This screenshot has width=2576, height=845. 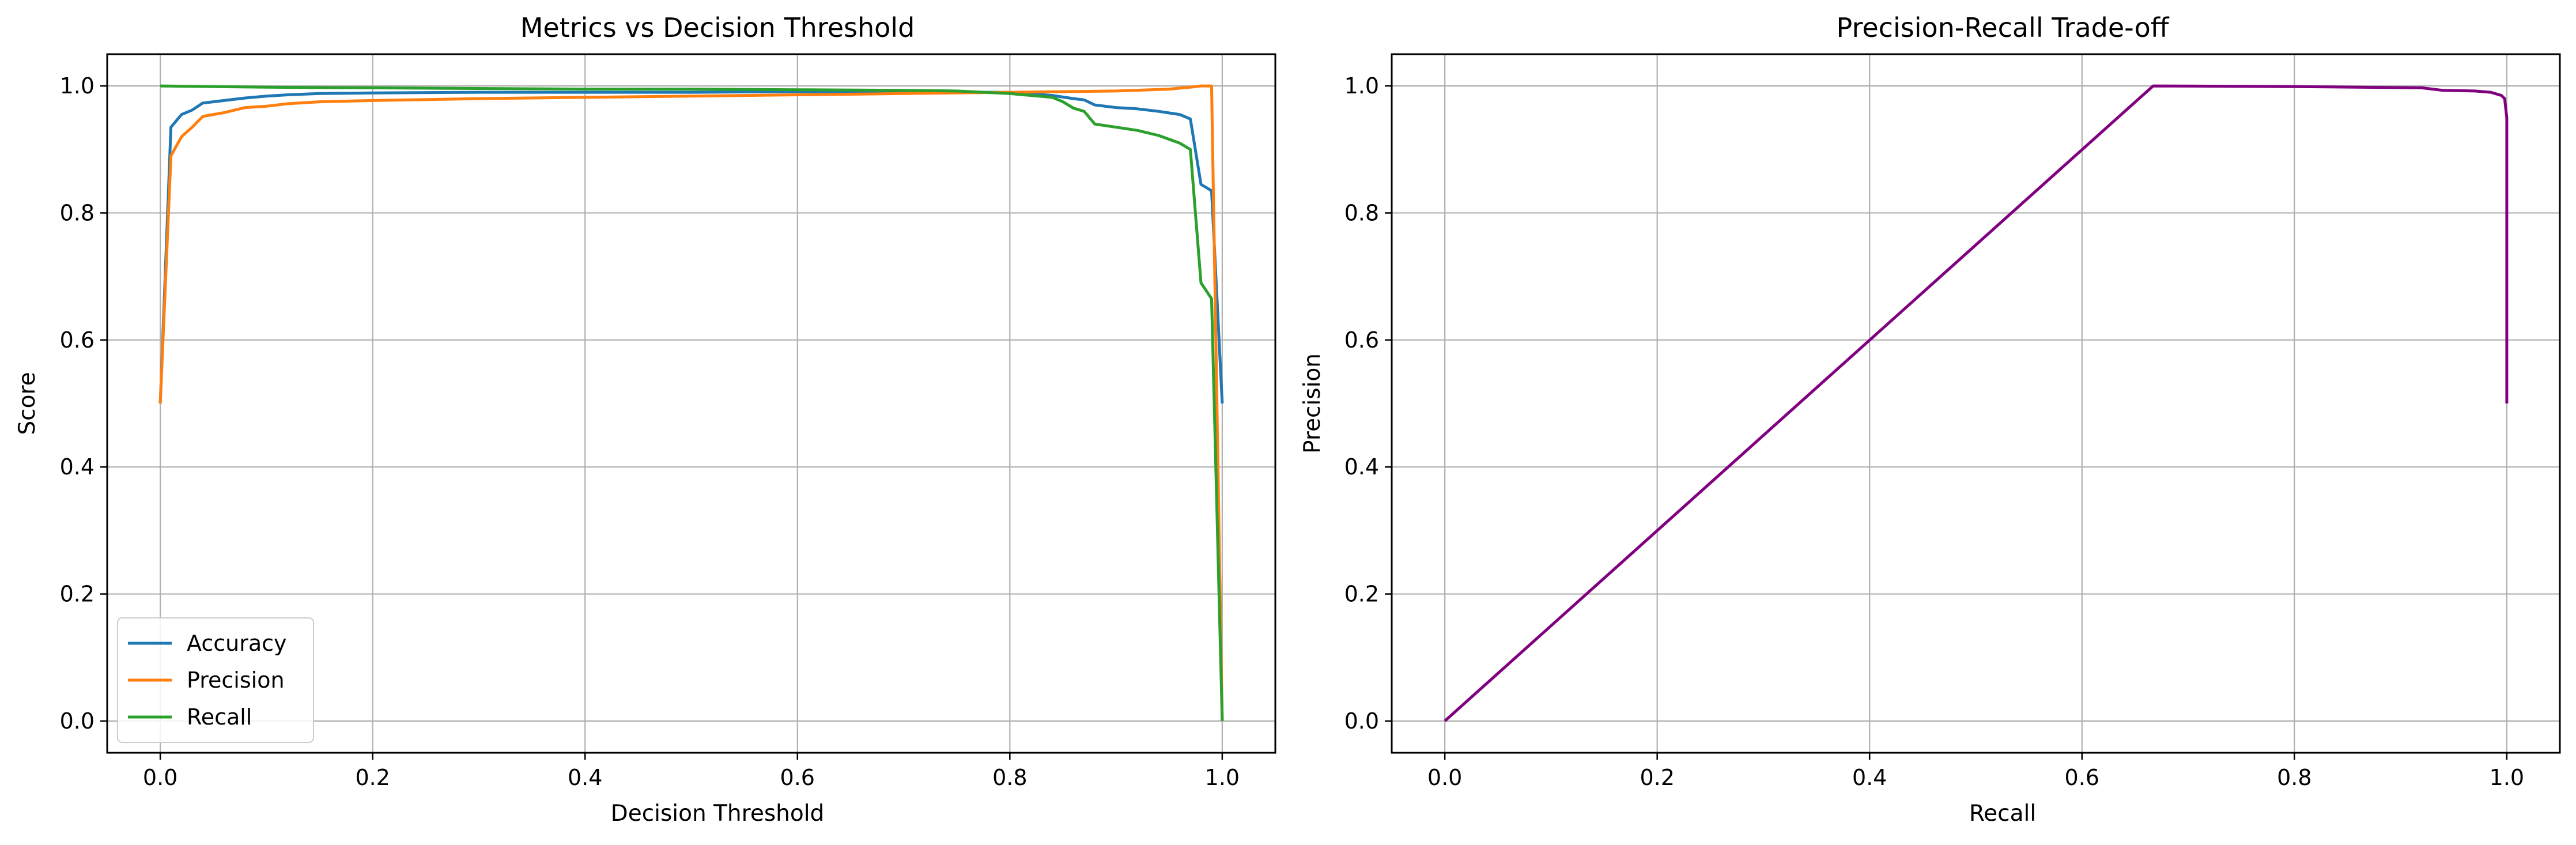 What do you see at coordinates (27, 403) in the screenshot?
I see `y-axis-label: Score` at bounding box center [27, 403].